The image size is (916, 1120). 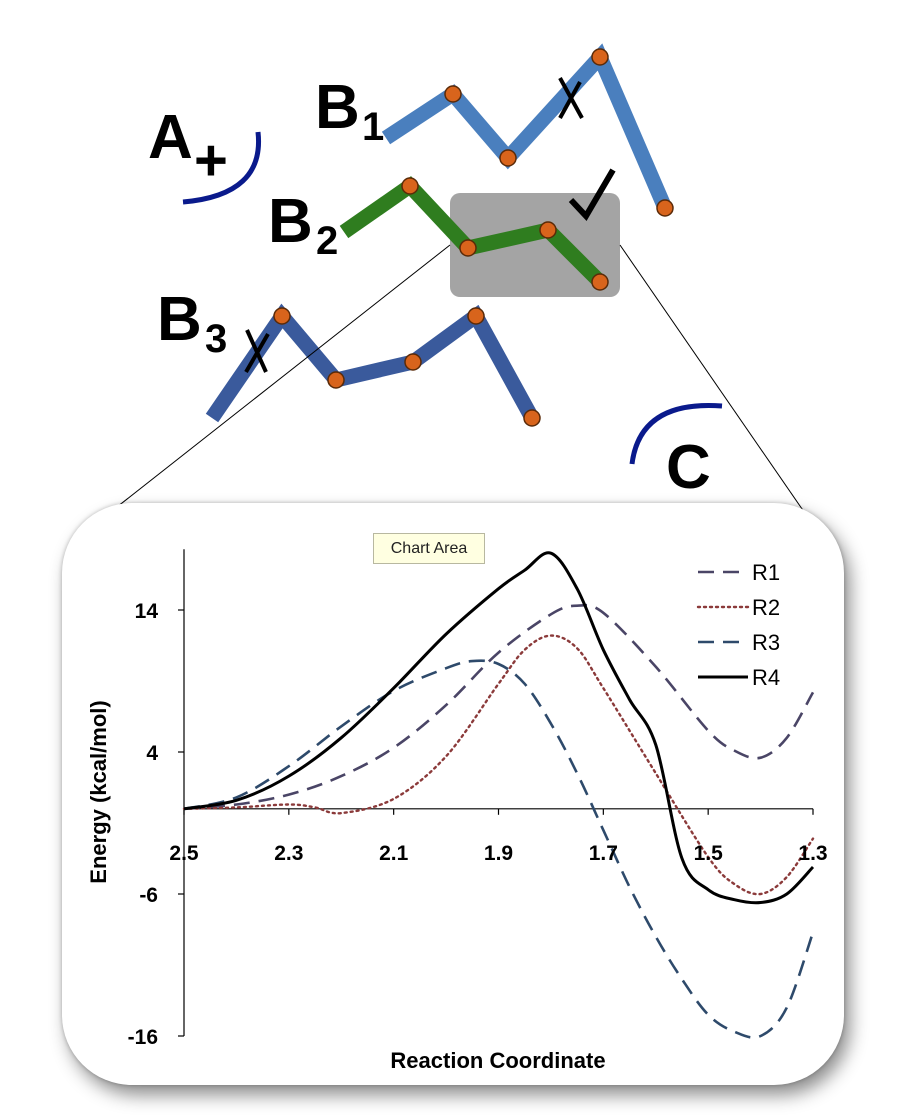 I want to click on label-b3: B, so click(x=179, y=319).